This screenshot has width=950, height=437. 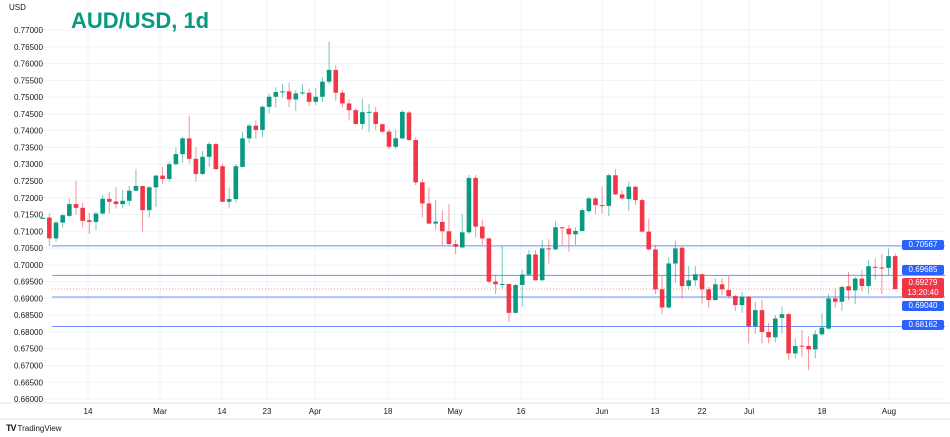 I want to click on y-tick-label: 0.70000, so click(x=28, y=265).